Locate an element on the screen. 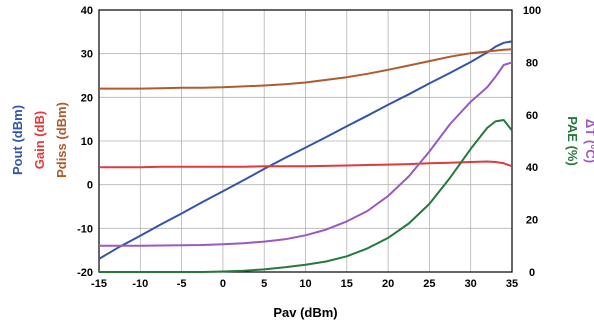 The image size is (594, 326). x-tick-label: 35 is located at coordinates (512, 284).